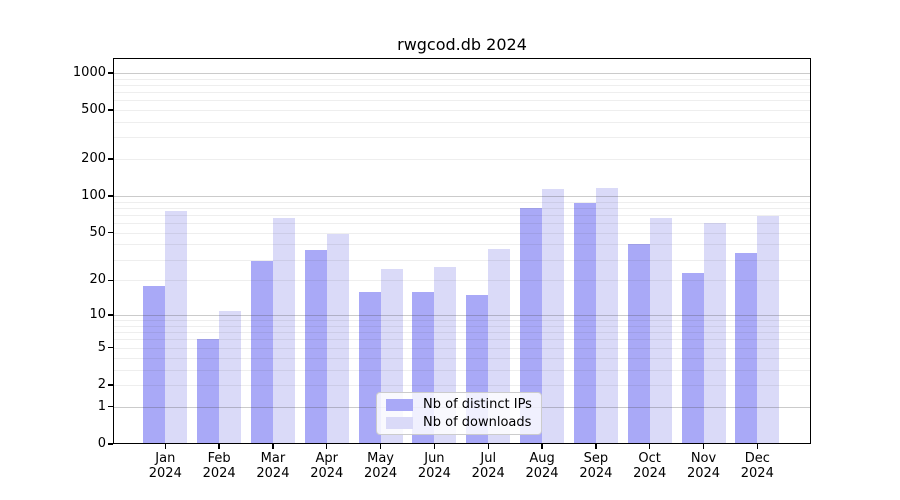  What do you see at coordinates (93, 159) in the screenshot?
I see `y-tick-label: 200` at bounding box center [93, 159].